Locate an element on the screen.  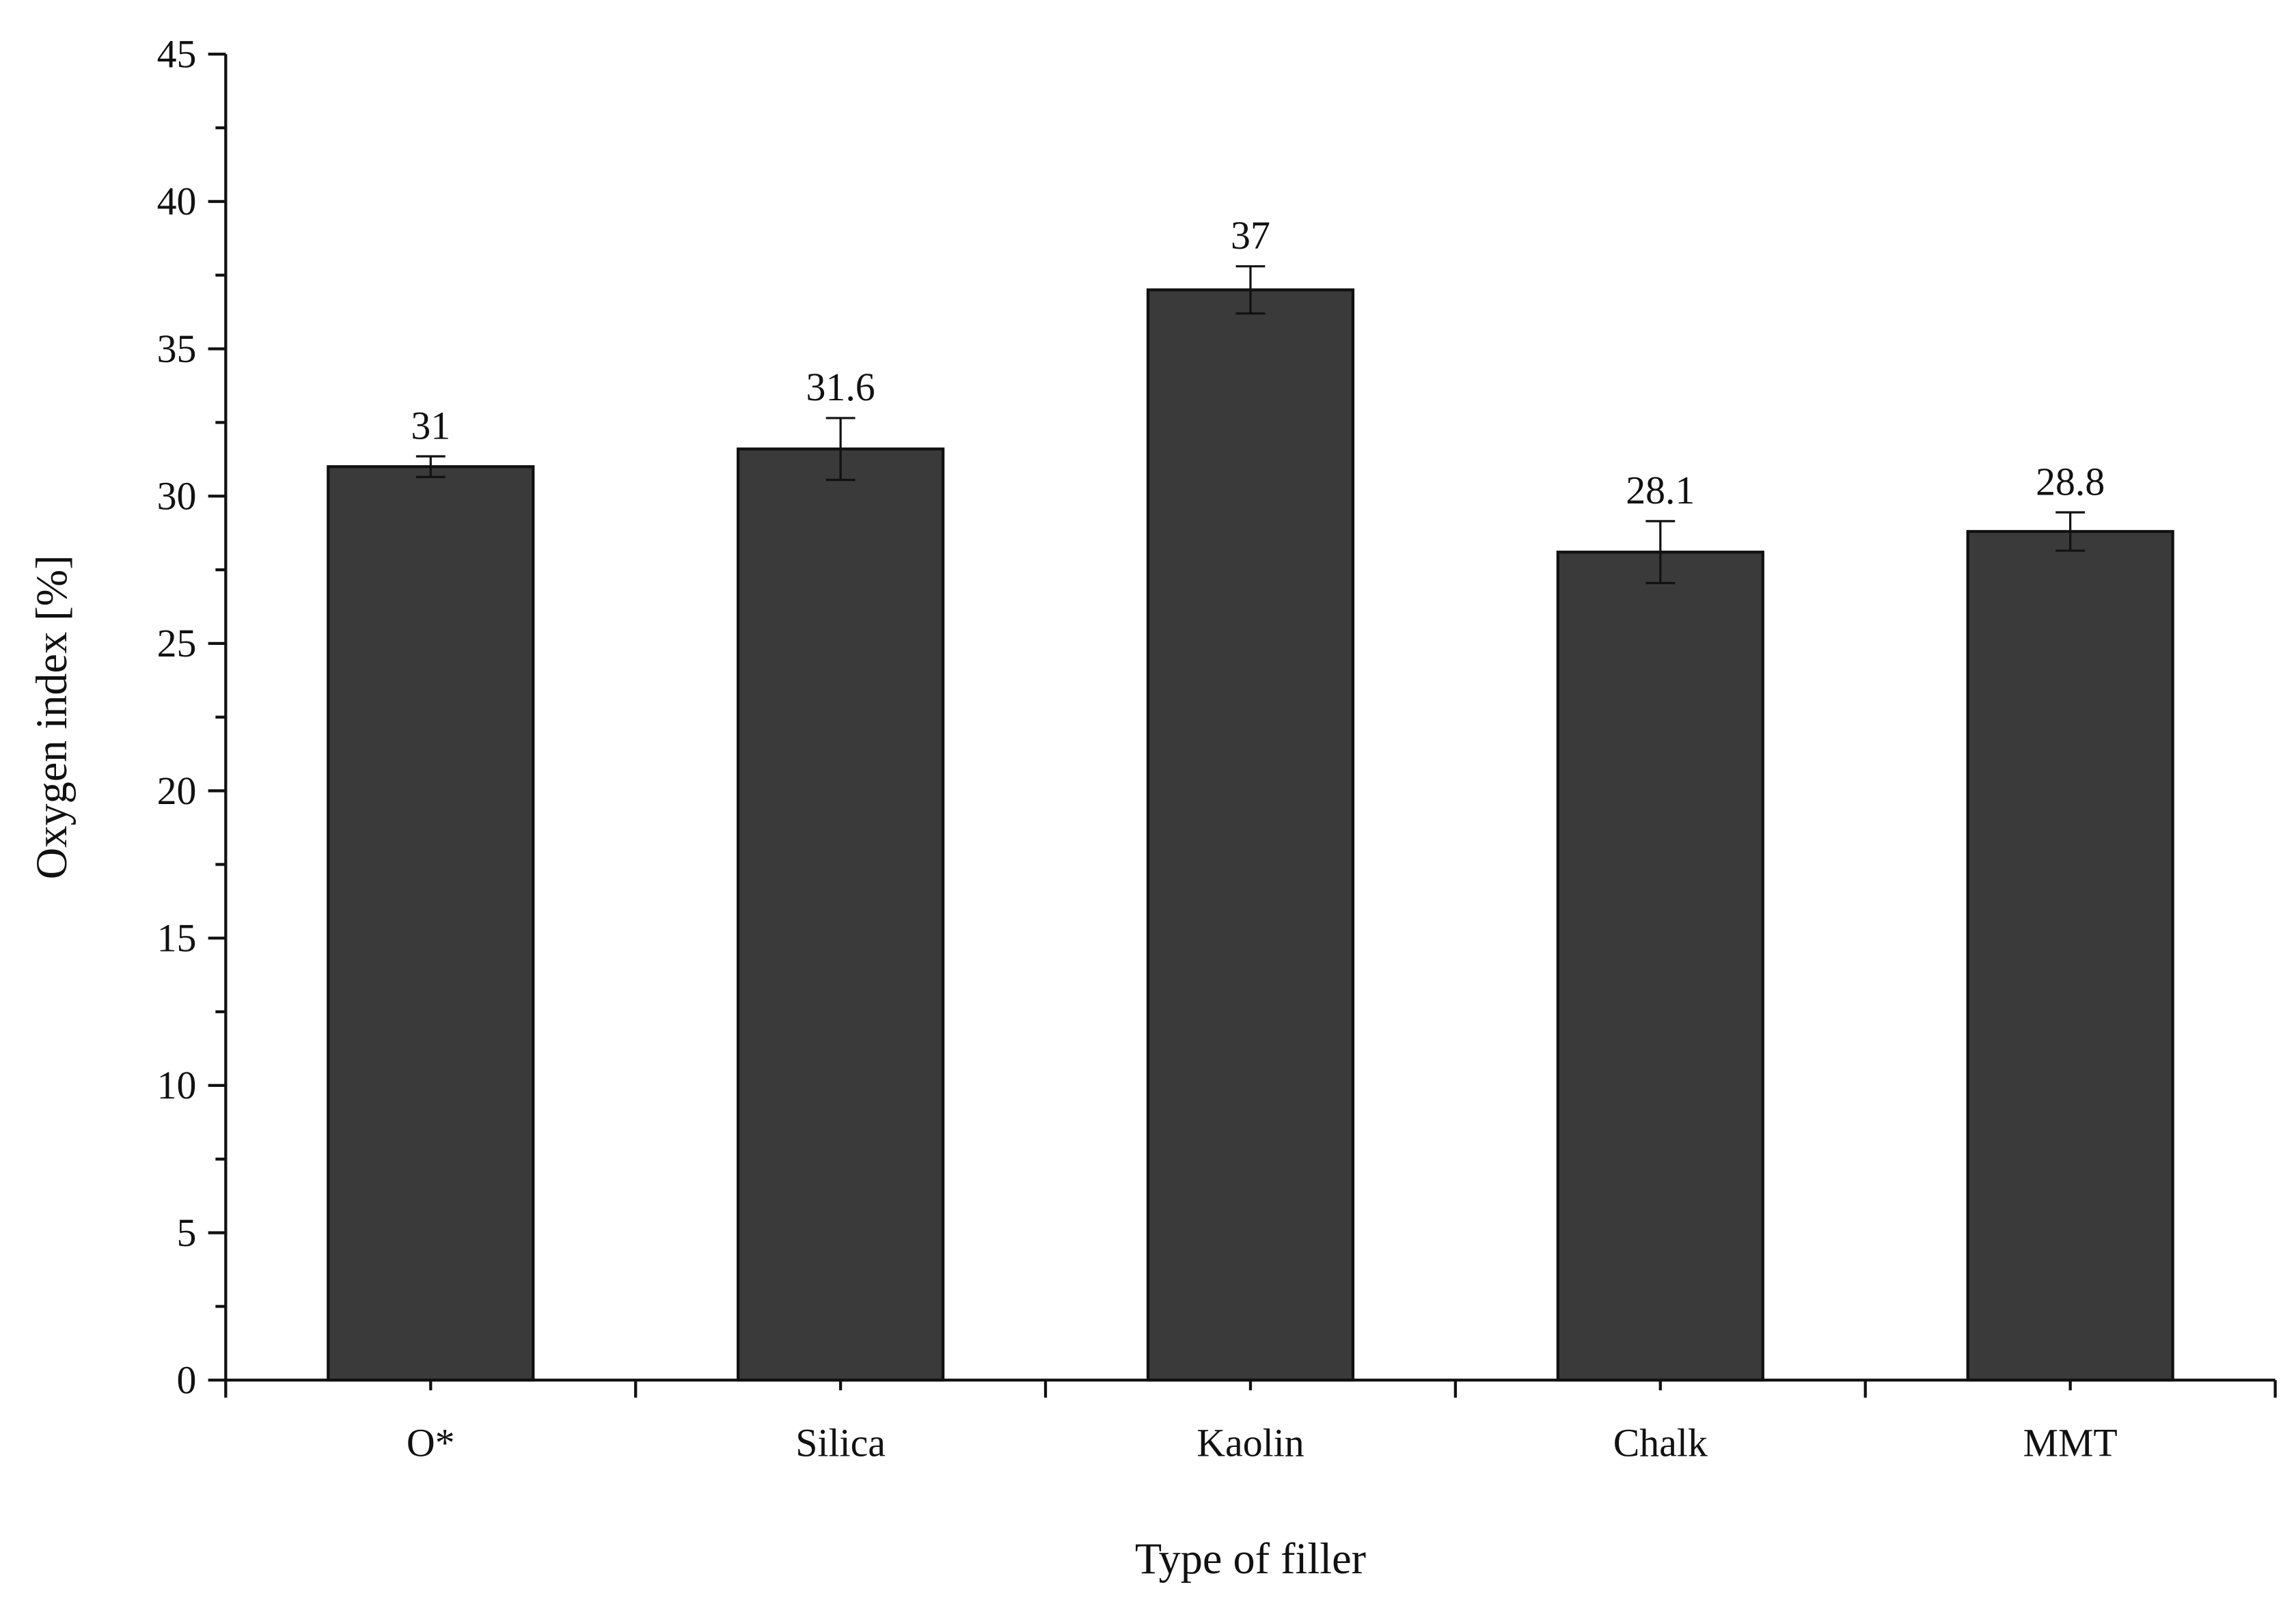
data-label: 31.6 is located at coordinates (840, 387).